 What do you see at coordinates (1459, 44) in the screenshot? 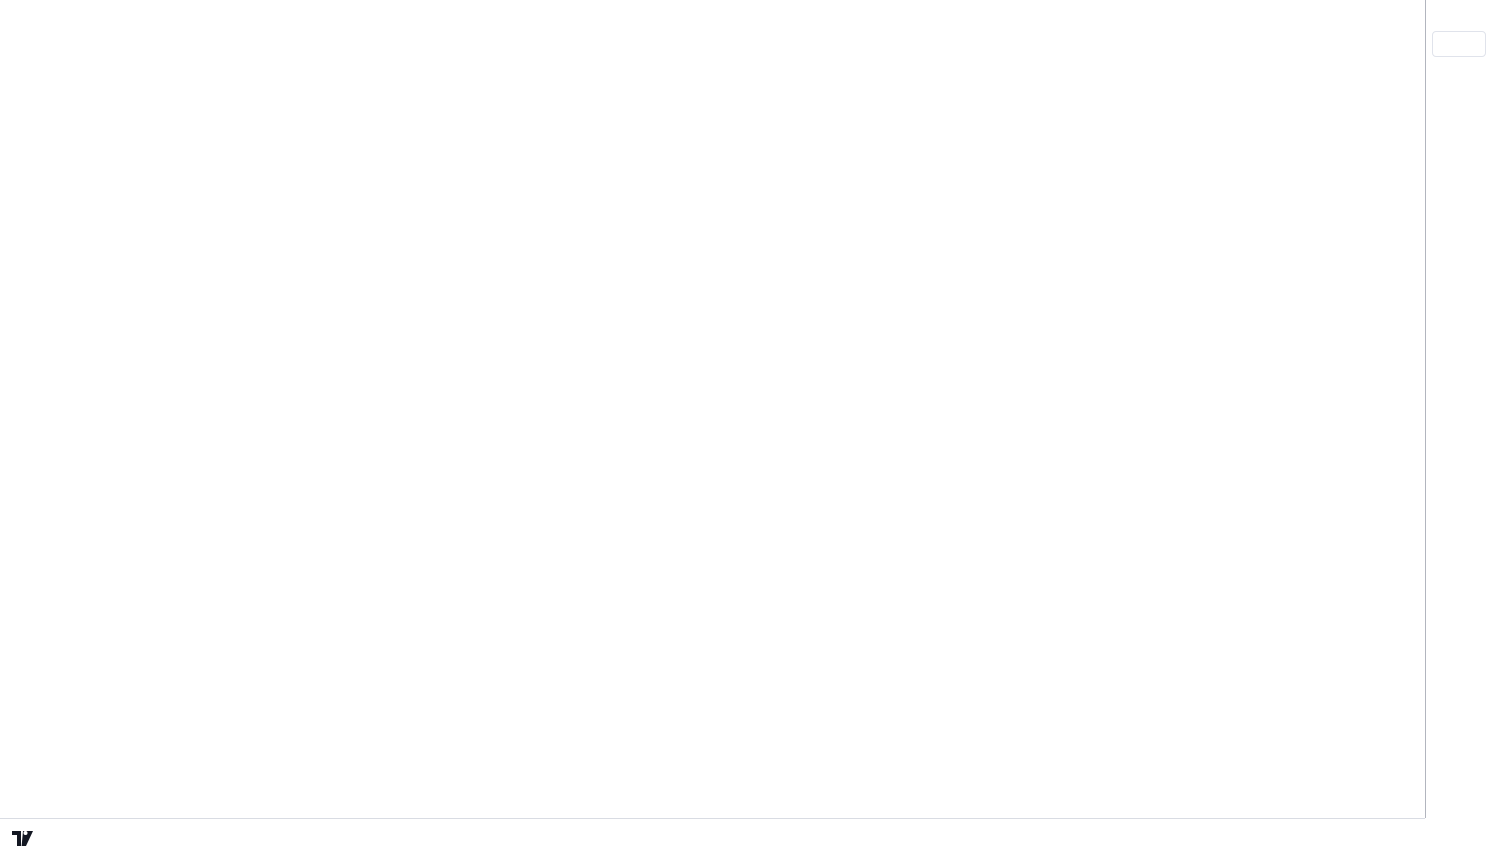
I see `currency-toggle-button` at bounding box center [1459, 44].